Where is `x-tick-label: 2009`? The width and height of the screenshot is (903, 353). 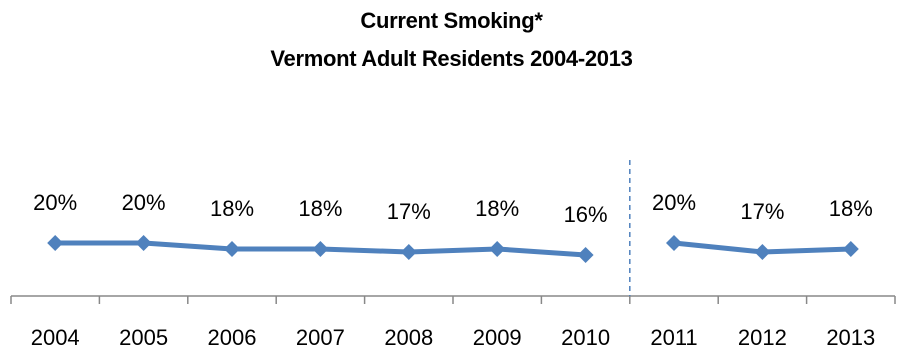
x-tick-label: 2009 is located at coordinates (497, 337).